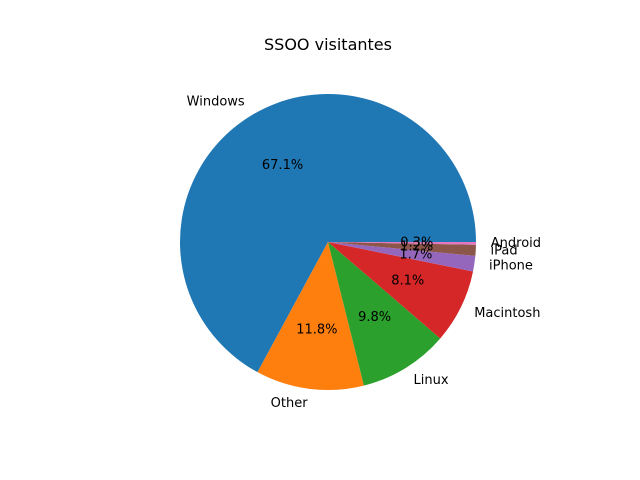 This screenshot has height=480, width=640. I want to click on slice-pct-ipad: 1.2%, so click(416, 247).